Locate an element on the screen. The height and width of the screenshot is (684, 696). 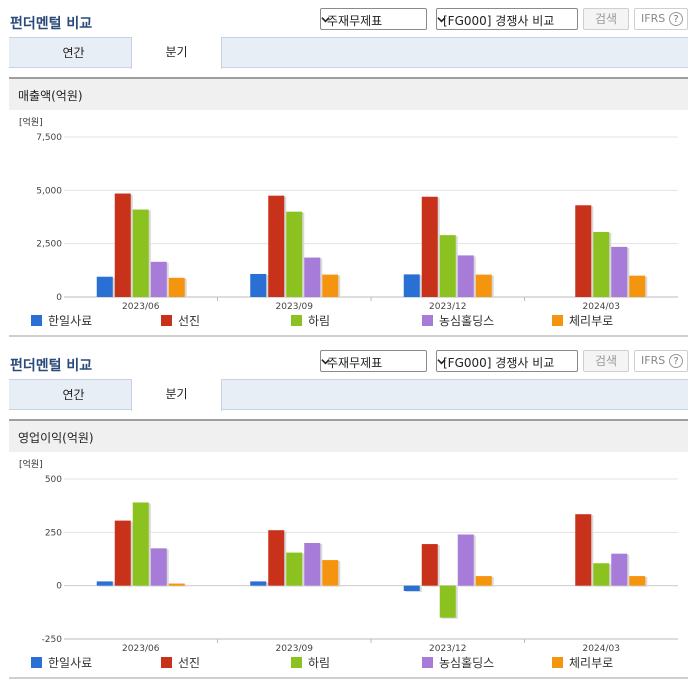
y-tick-label: 0 is located at coordinates (59, 298).